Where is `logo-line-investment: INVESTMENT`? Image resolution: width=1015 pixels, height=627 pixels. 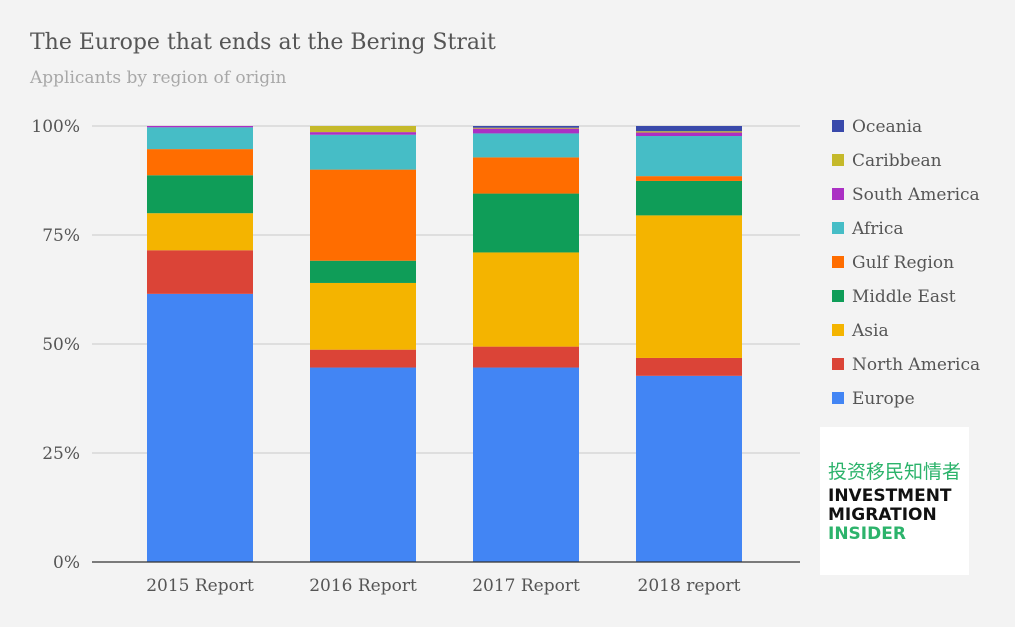
logo-line-investment: INVESTMENT is located at coordinates (890, 496).